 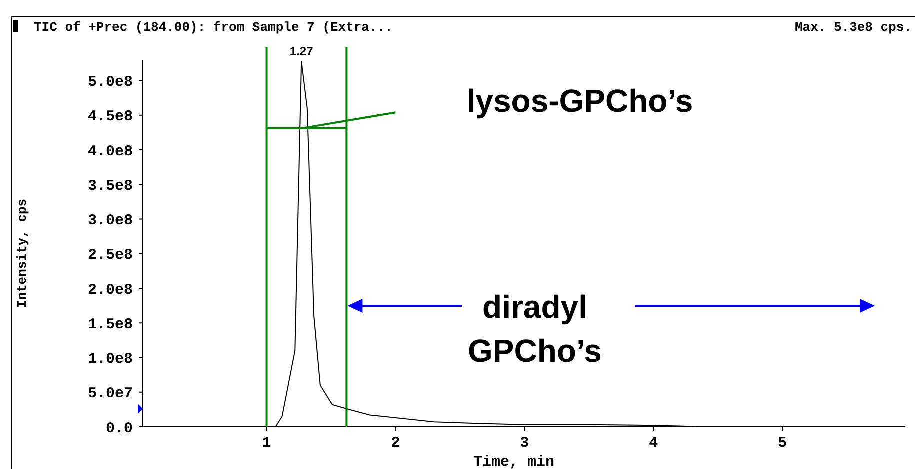 What do you see at coordinates (110, 325) in the screenshot?
I see `y-tick-label: 1.5e8` at bounding box center [110, 325].